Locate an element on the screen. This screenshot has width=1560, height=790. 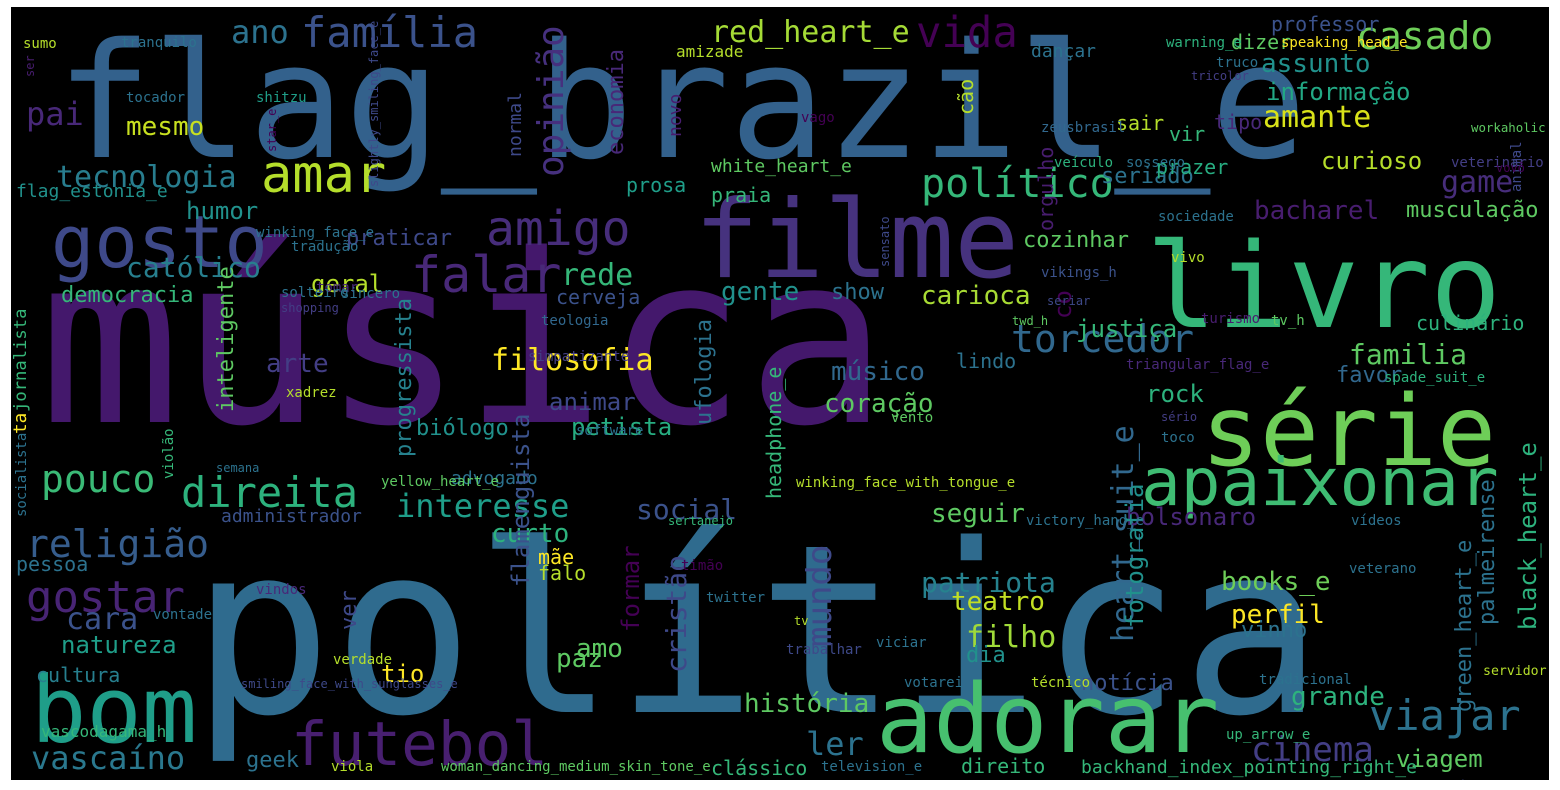
word-veiculo: veículo is located at coordinates (1083, 163).